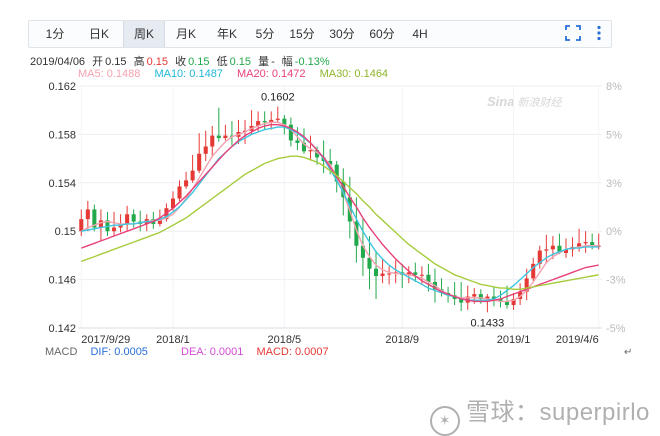 Image resolution: width=660 pixels, height=436 pixels. What do you see at coordinates (173, 340) in the screenshot?
I see `x-tick-label: 2018/1` at bounding box center [173, 340].